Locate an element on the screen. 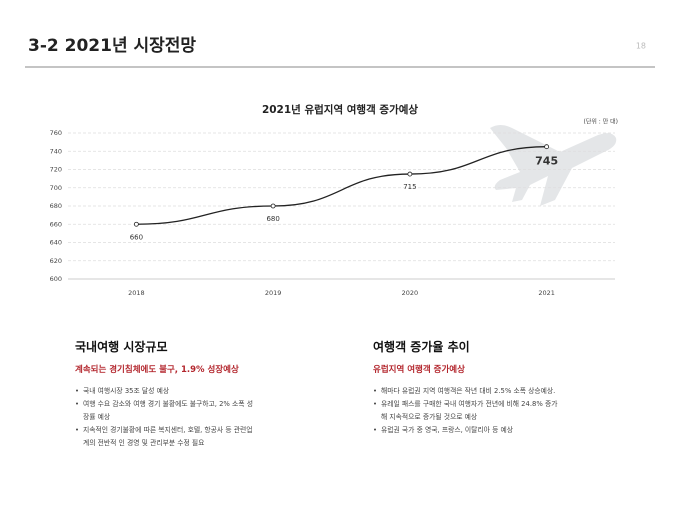  bullet-line: 국내 여행시장 35조 달성 예상 is located at coordinates (126, 391).